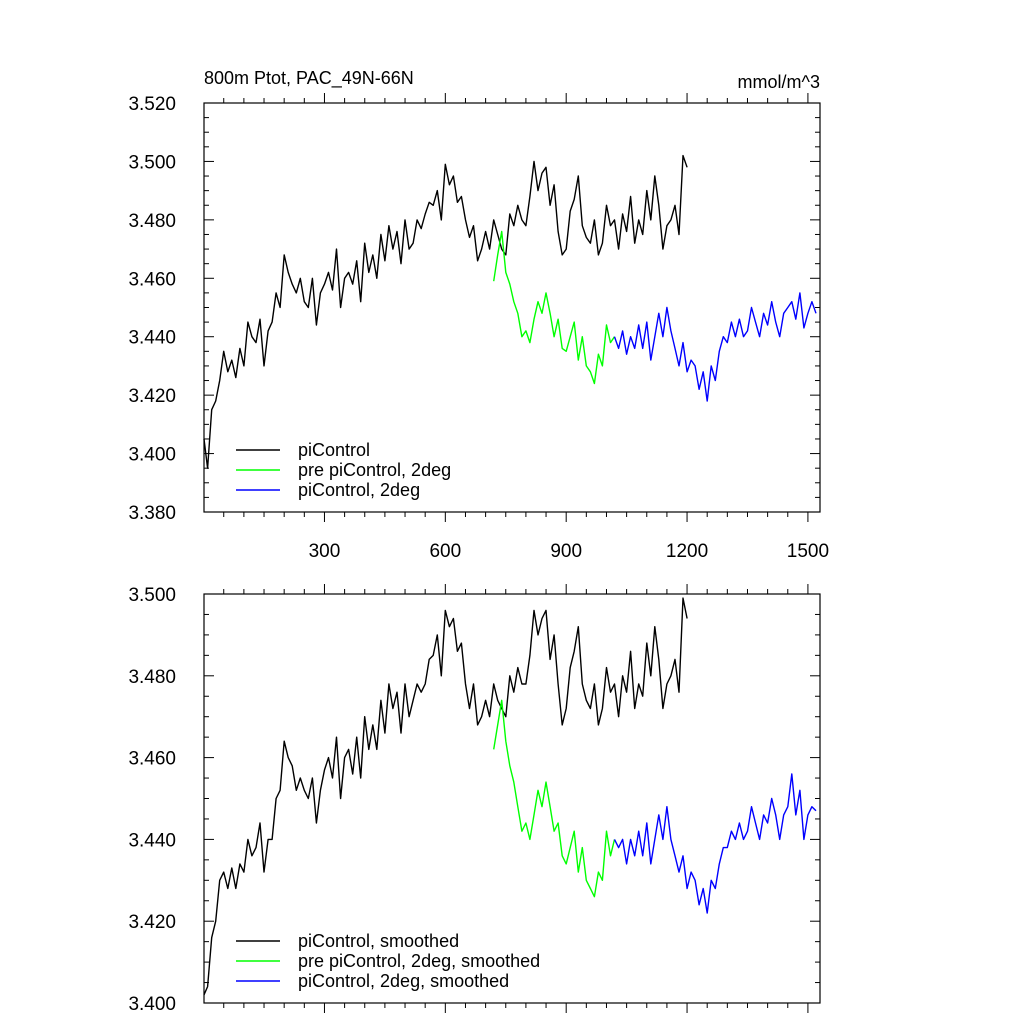 The image size is (1024, 1024). I want to click on legend-label: piControl, 2deg, smoothed, so click(403, 981).